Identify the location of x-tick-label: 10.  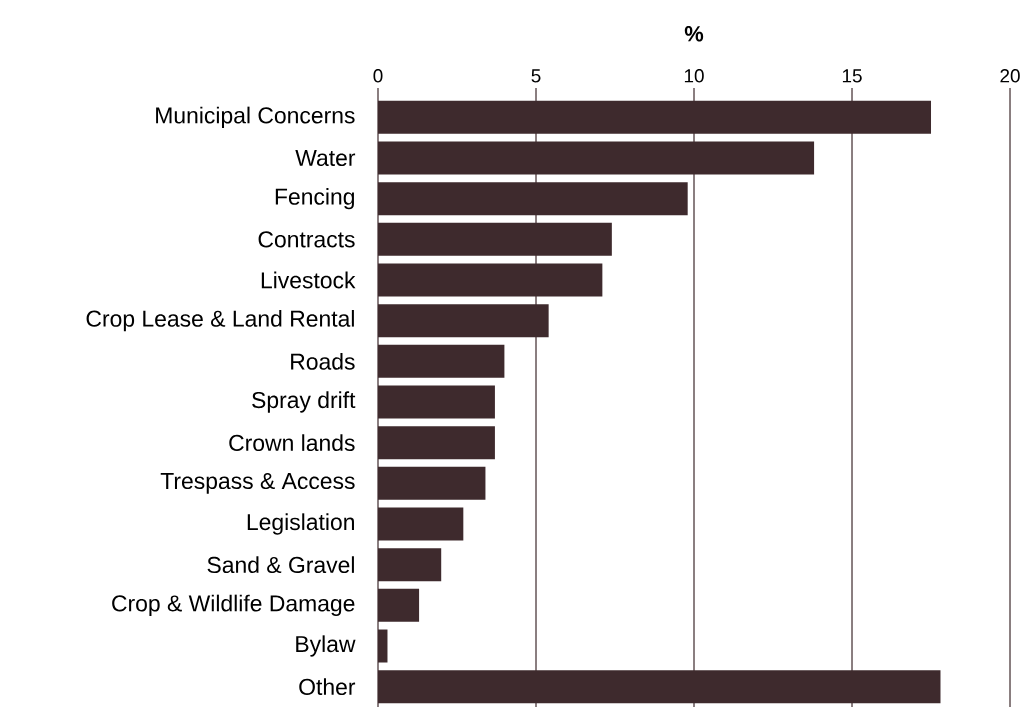
(694, 76).